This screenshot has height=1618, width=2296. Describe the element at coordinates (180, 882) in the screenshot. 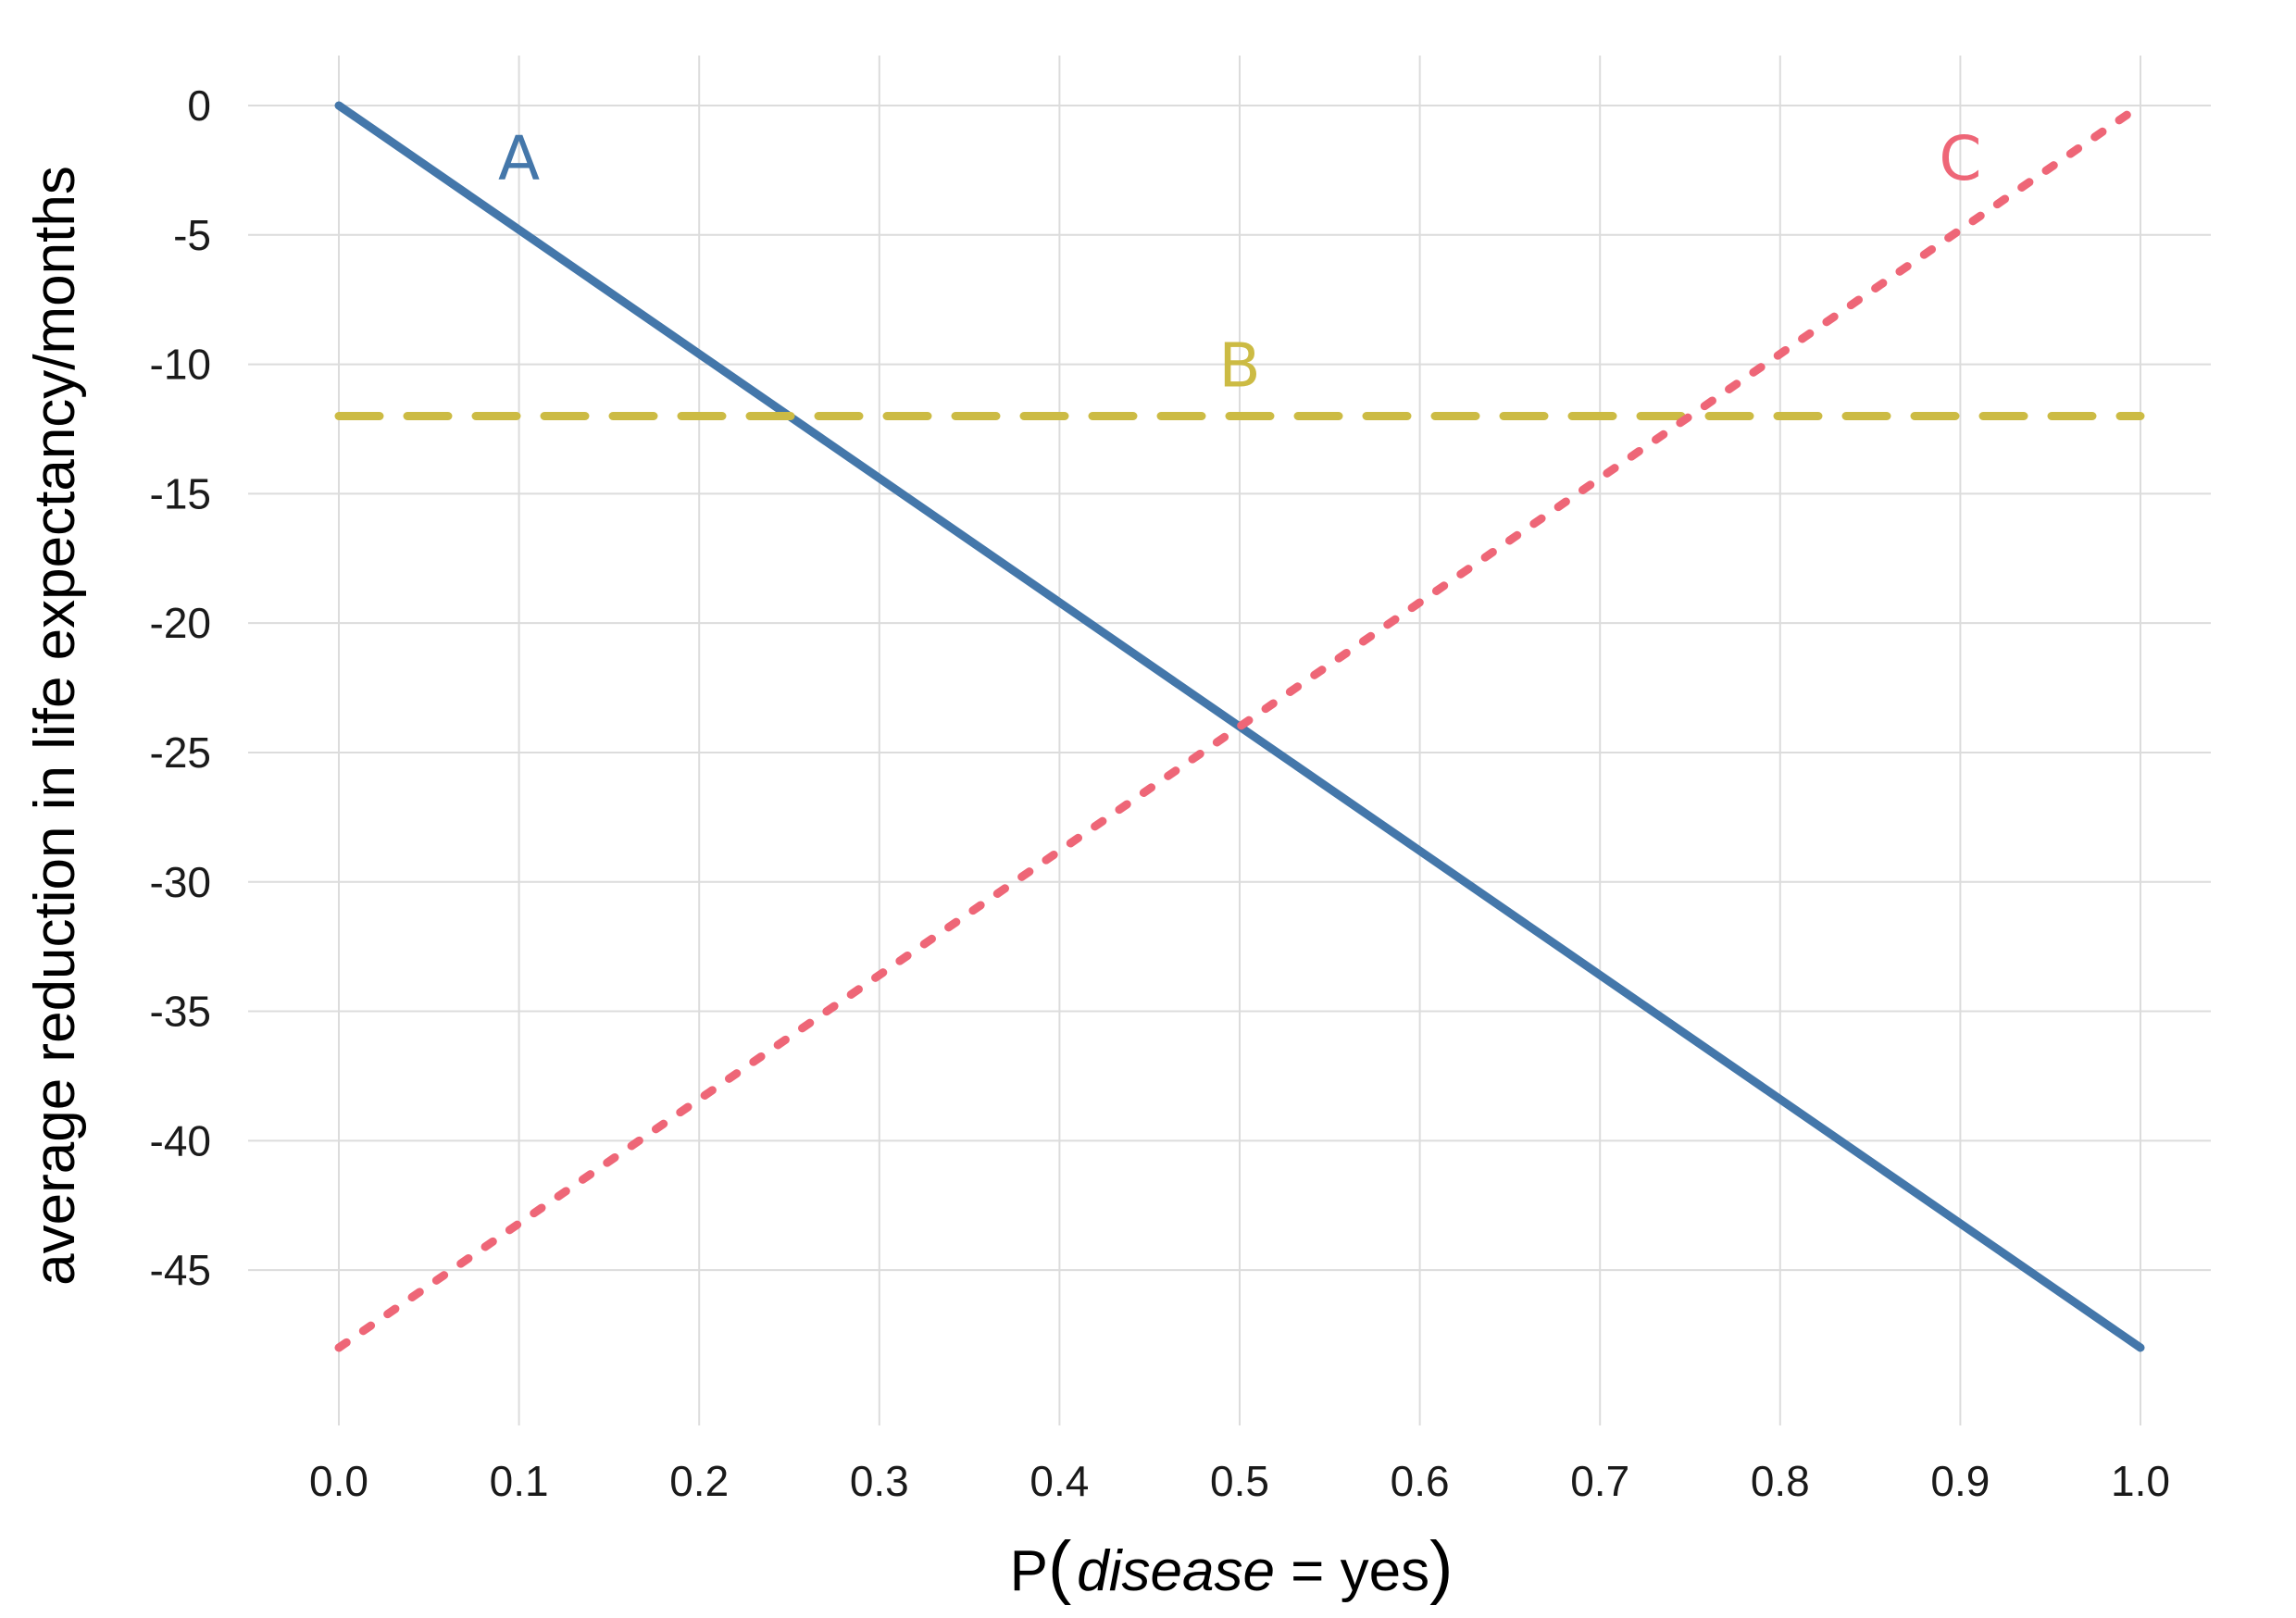

I see `y-tick-label: -30` at that location.